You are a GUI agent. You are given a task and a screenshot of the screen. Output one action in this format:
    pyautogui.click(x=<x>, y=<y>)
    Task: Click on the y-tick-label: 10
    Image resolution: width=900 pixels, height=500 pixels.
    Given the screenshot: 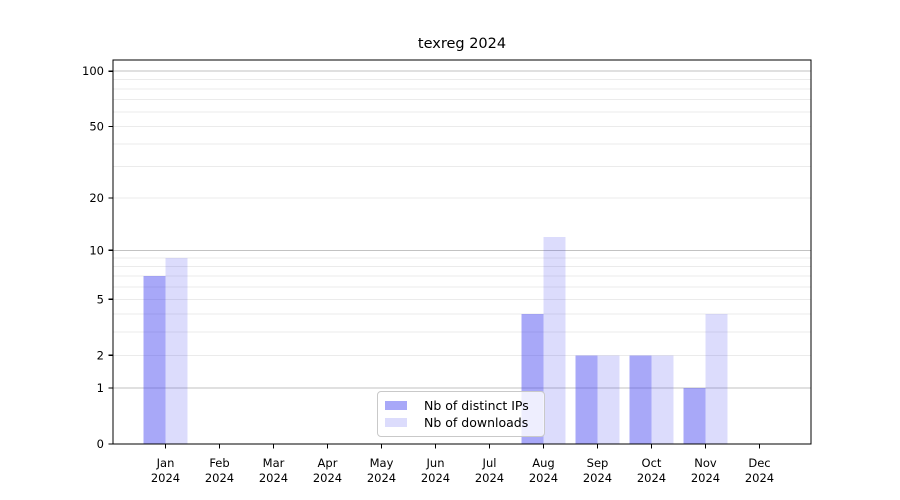 What is the action you would take?
    pyautogui.click(x=96, y=250)
    